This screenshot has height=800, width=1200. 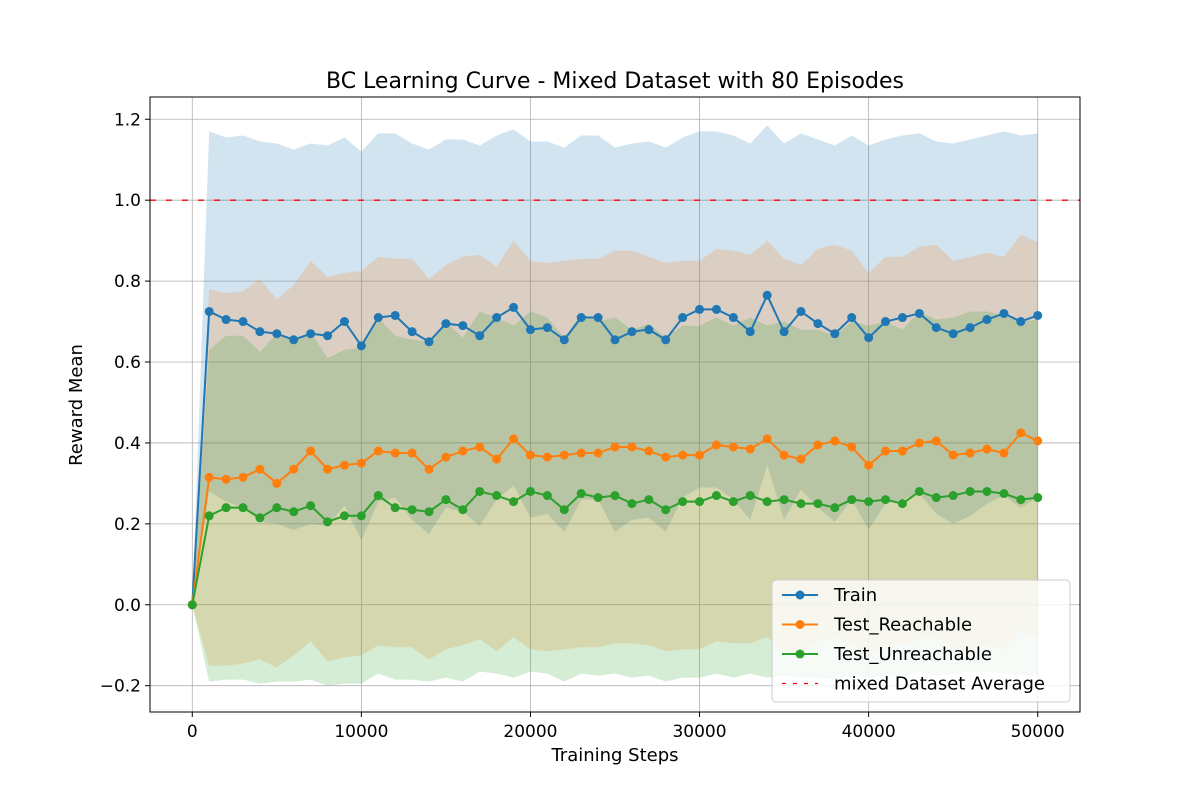 I want to click on y-tick-label: 1.0, so click(x=127, y=201).